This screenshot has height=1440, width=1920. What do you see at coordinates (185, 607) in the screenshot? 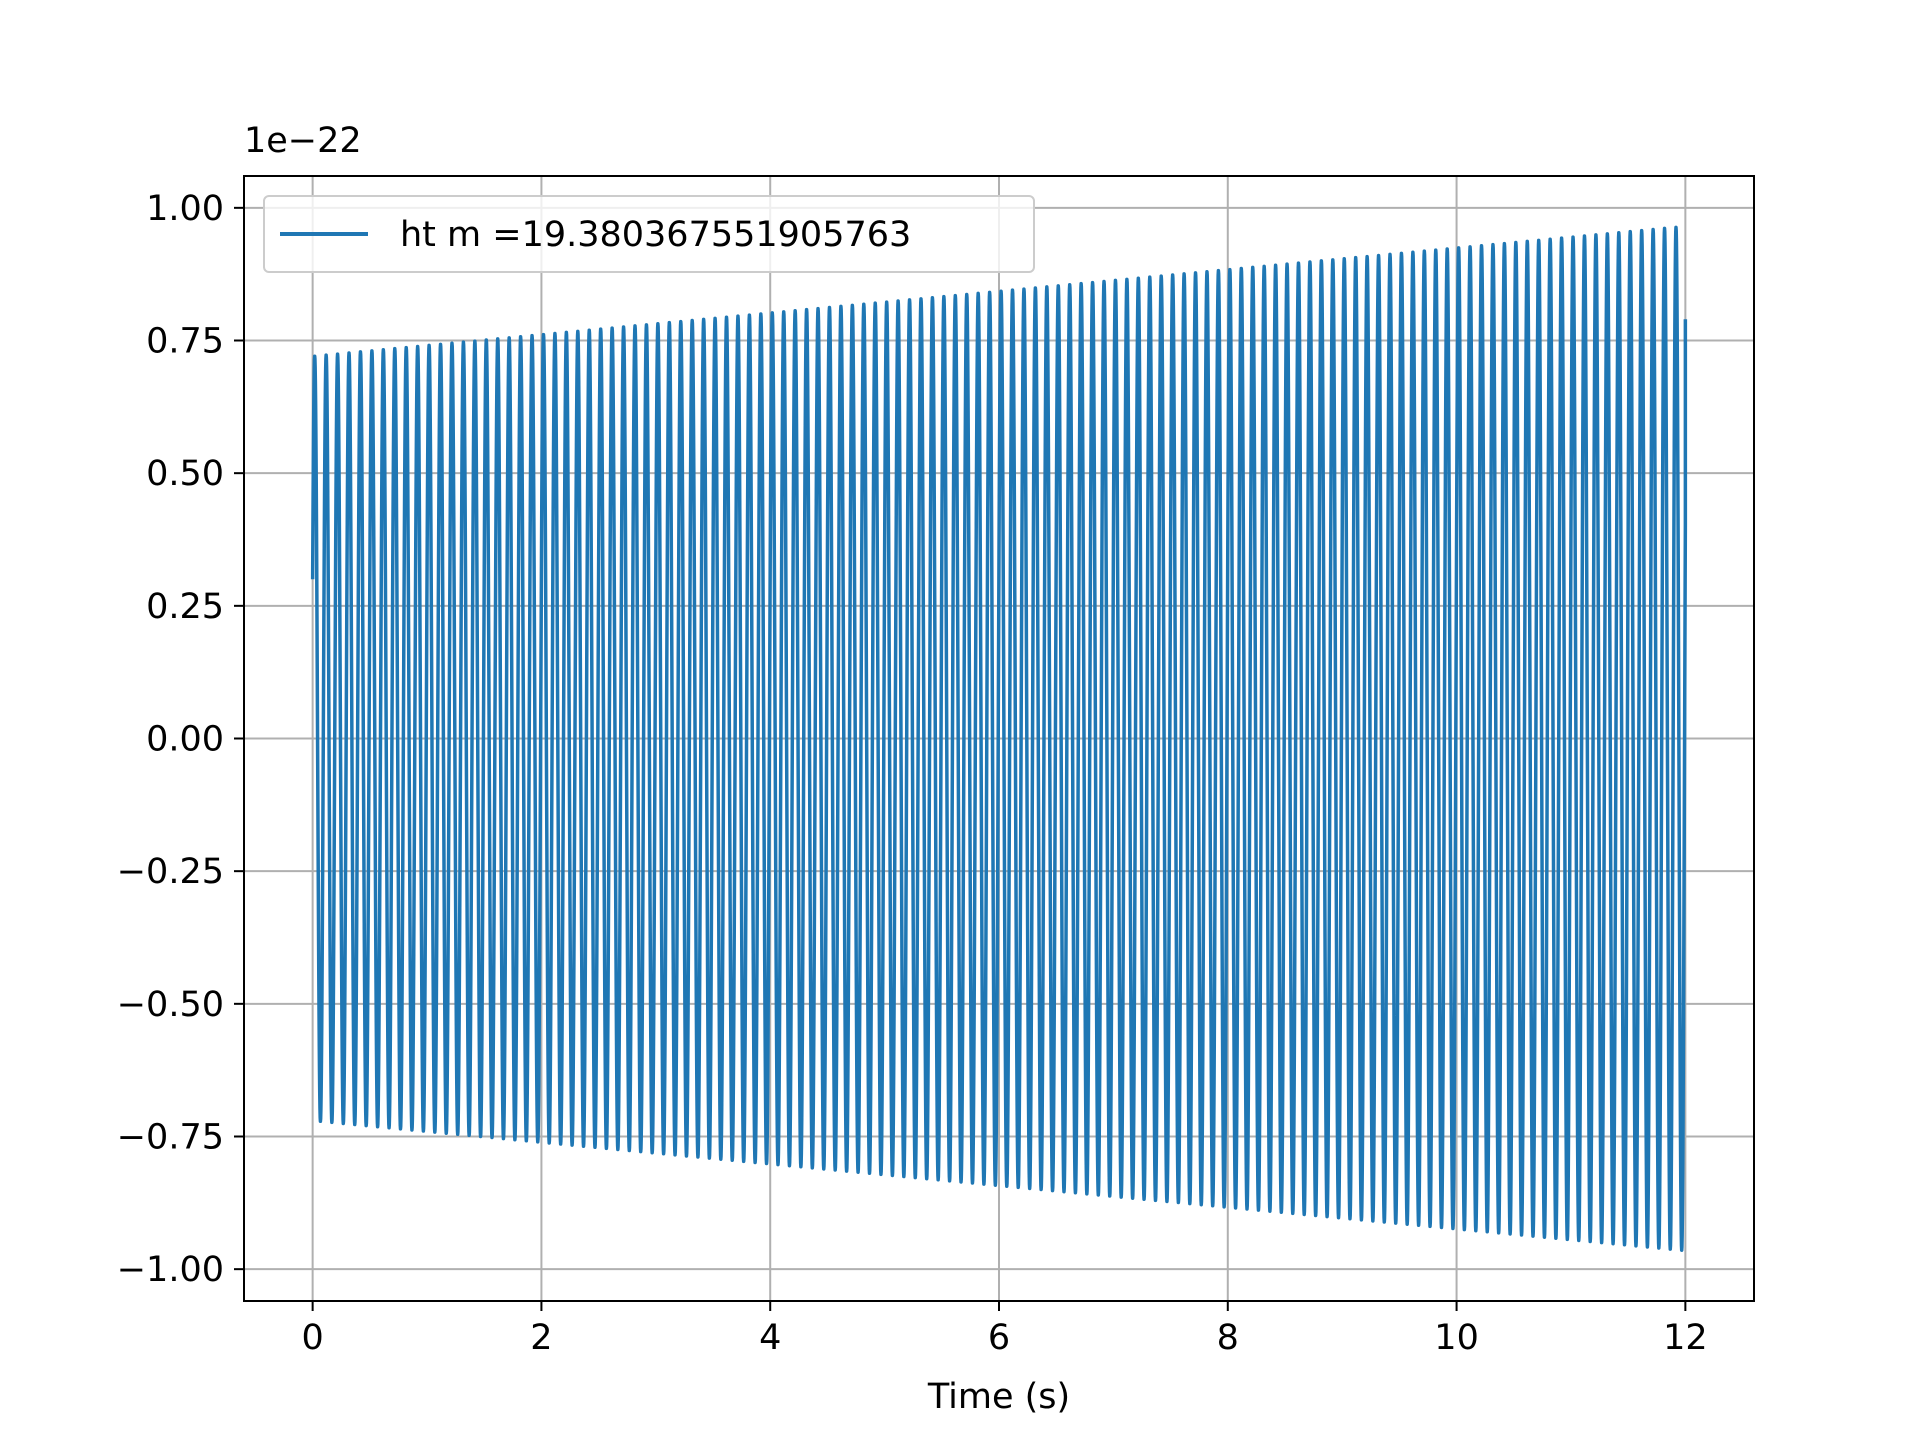
I see `y-tick-label: 0.25` at bounding box center [185, 607].